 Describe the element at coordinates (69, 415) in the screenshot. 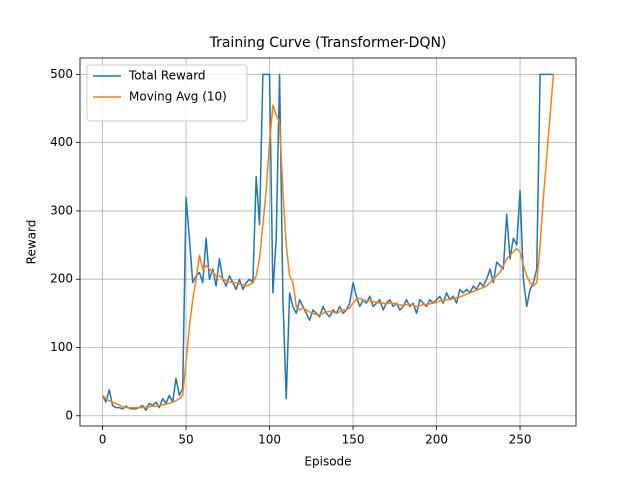

I see `y-tick-label: 0` at that location.